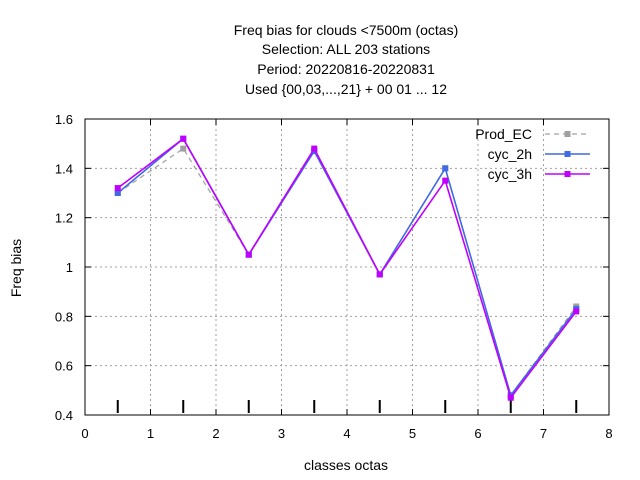  What do you see at coordinates (69, 267) in the screenshot?
I see `y-tick-label: 1` at bounding box center [69, 267].